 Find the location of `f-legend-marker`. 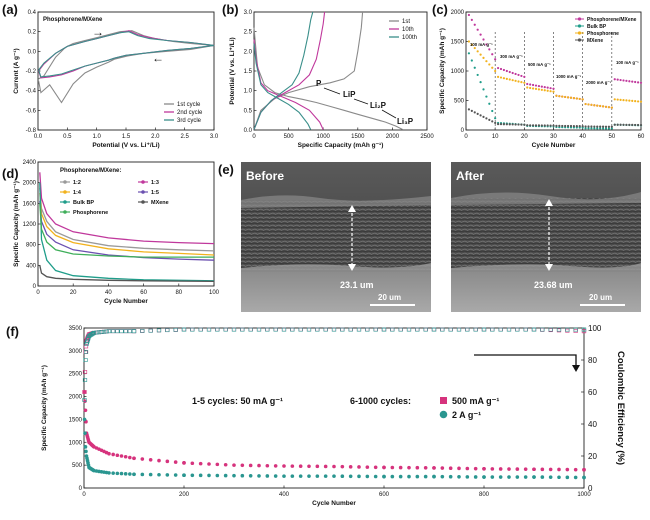

f-legend-marker is located at coordinates (443, 400).